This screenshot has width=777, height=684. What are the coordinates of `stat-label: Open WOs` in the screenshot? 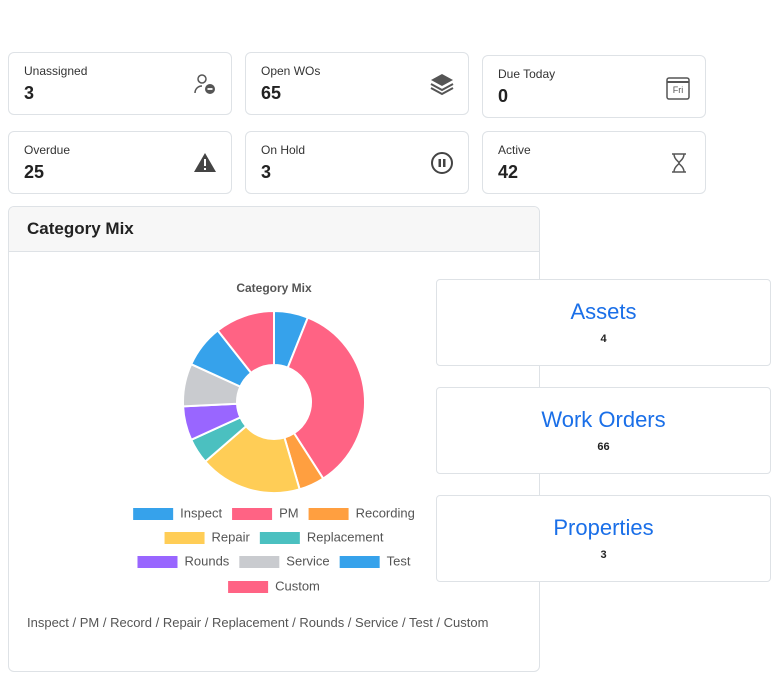 It's located at (291, 71).